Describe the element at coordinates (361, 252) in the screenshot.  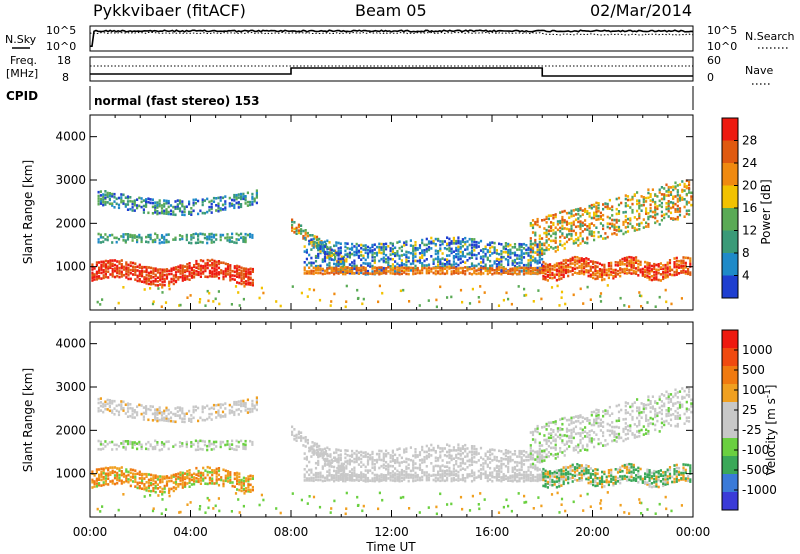
I see `power-cell-2052` at that location.